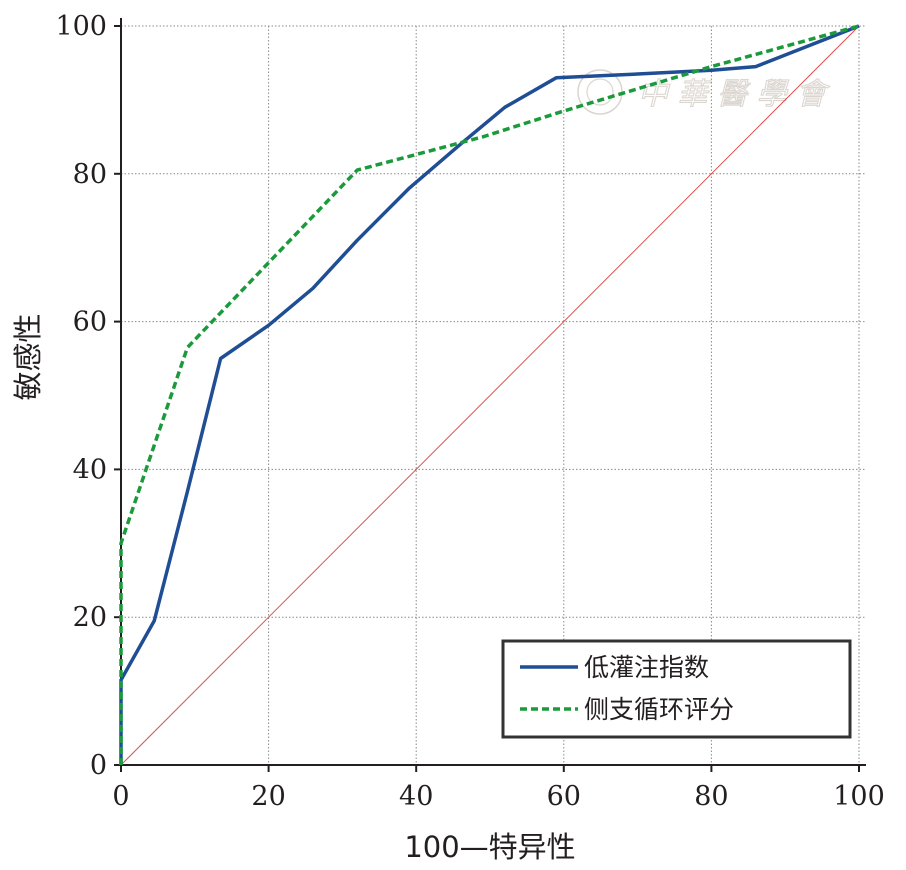 Image resolution: width=906 pixels, height=870 pixels. I want to click on x-tick-label: 100, so click(859, 796).